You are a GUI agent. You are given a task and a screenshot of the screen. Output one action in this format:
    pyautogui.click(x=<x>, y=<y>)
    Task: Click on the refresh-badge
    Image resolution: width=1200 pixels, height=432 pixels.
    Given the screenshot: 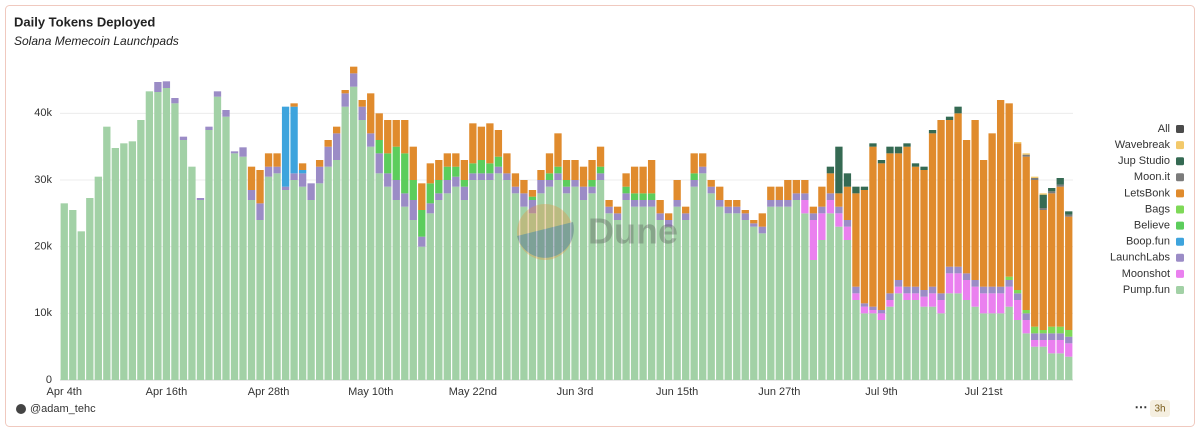 What is the action you would take?
    pyautogui.click(x=1160, y=408)
    